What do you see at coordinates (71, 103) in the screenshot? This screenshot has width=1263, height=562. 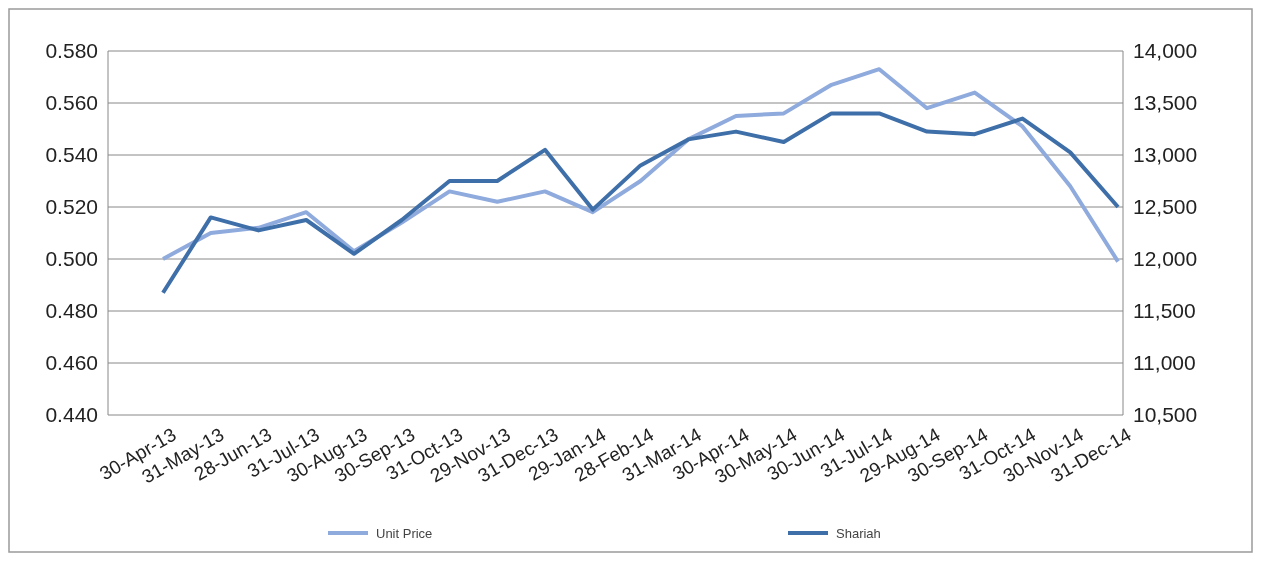 I see `y-tick-label: 0.560` at bounding box center [71, 103].